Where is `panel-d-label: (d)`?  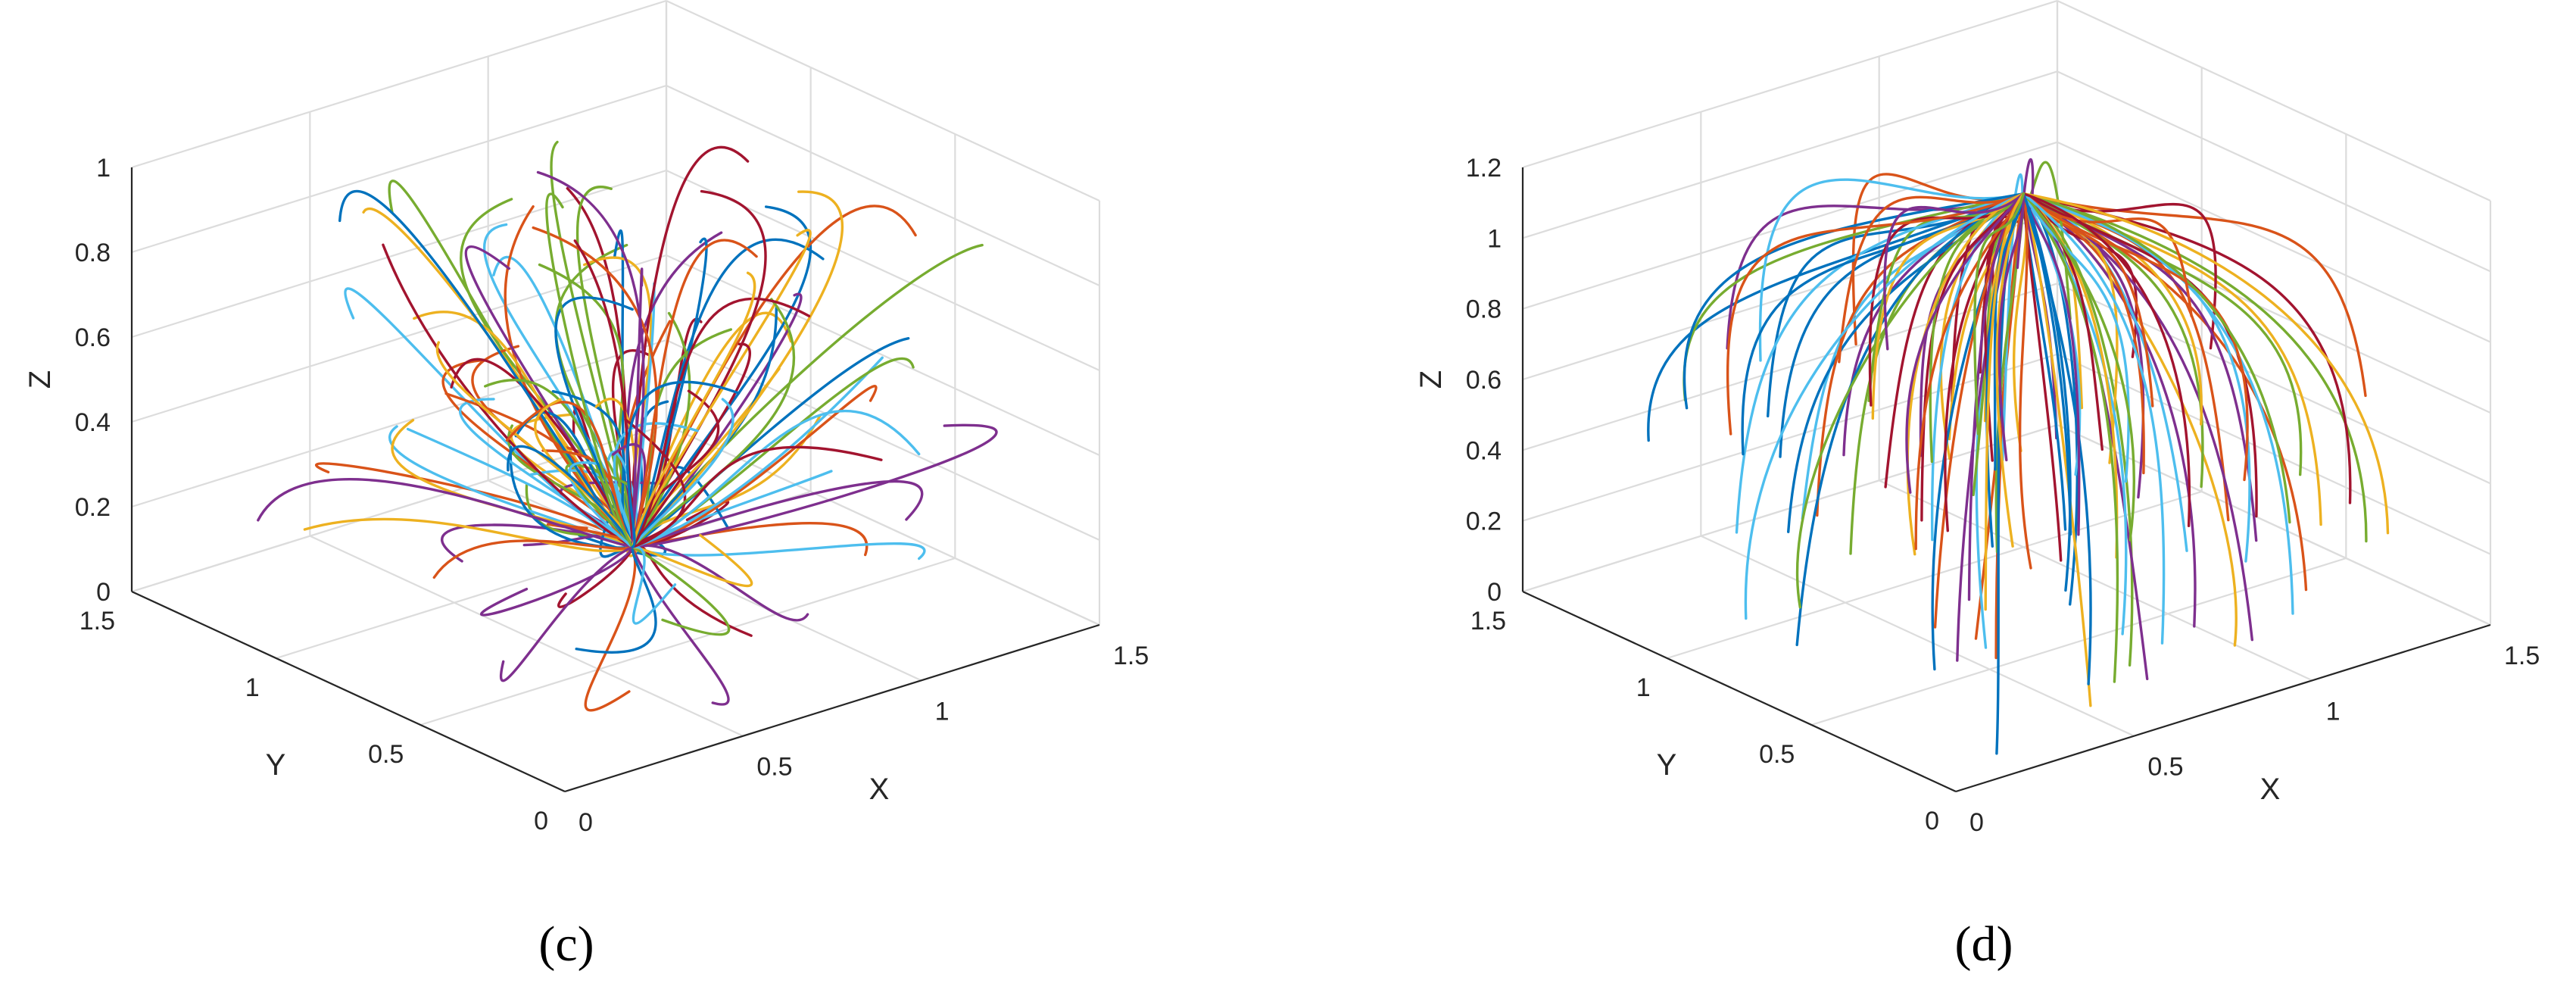
panel-d-label: (d) is located at coordinates (1984, 944).